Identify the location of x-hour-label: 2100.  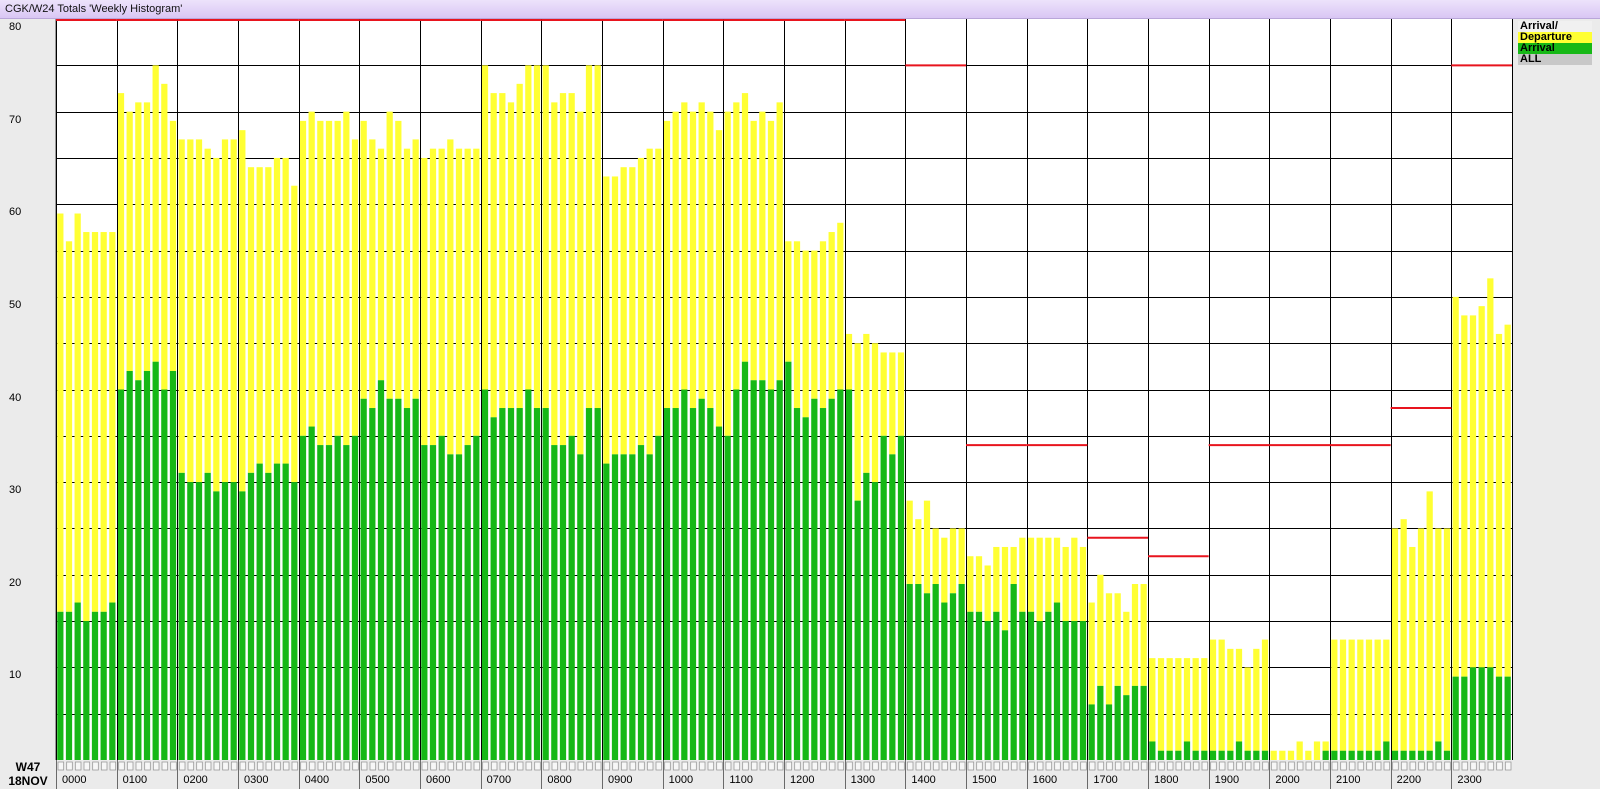
(1348, 780).